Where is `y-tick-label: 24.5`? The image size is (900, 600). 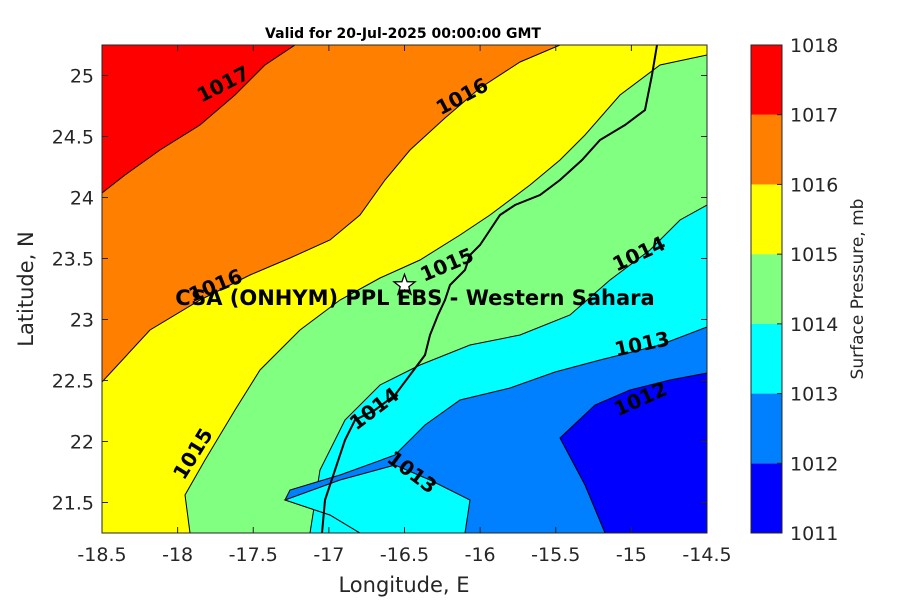 y-tick-label: 24.5 is located at coordinates (73, 138).